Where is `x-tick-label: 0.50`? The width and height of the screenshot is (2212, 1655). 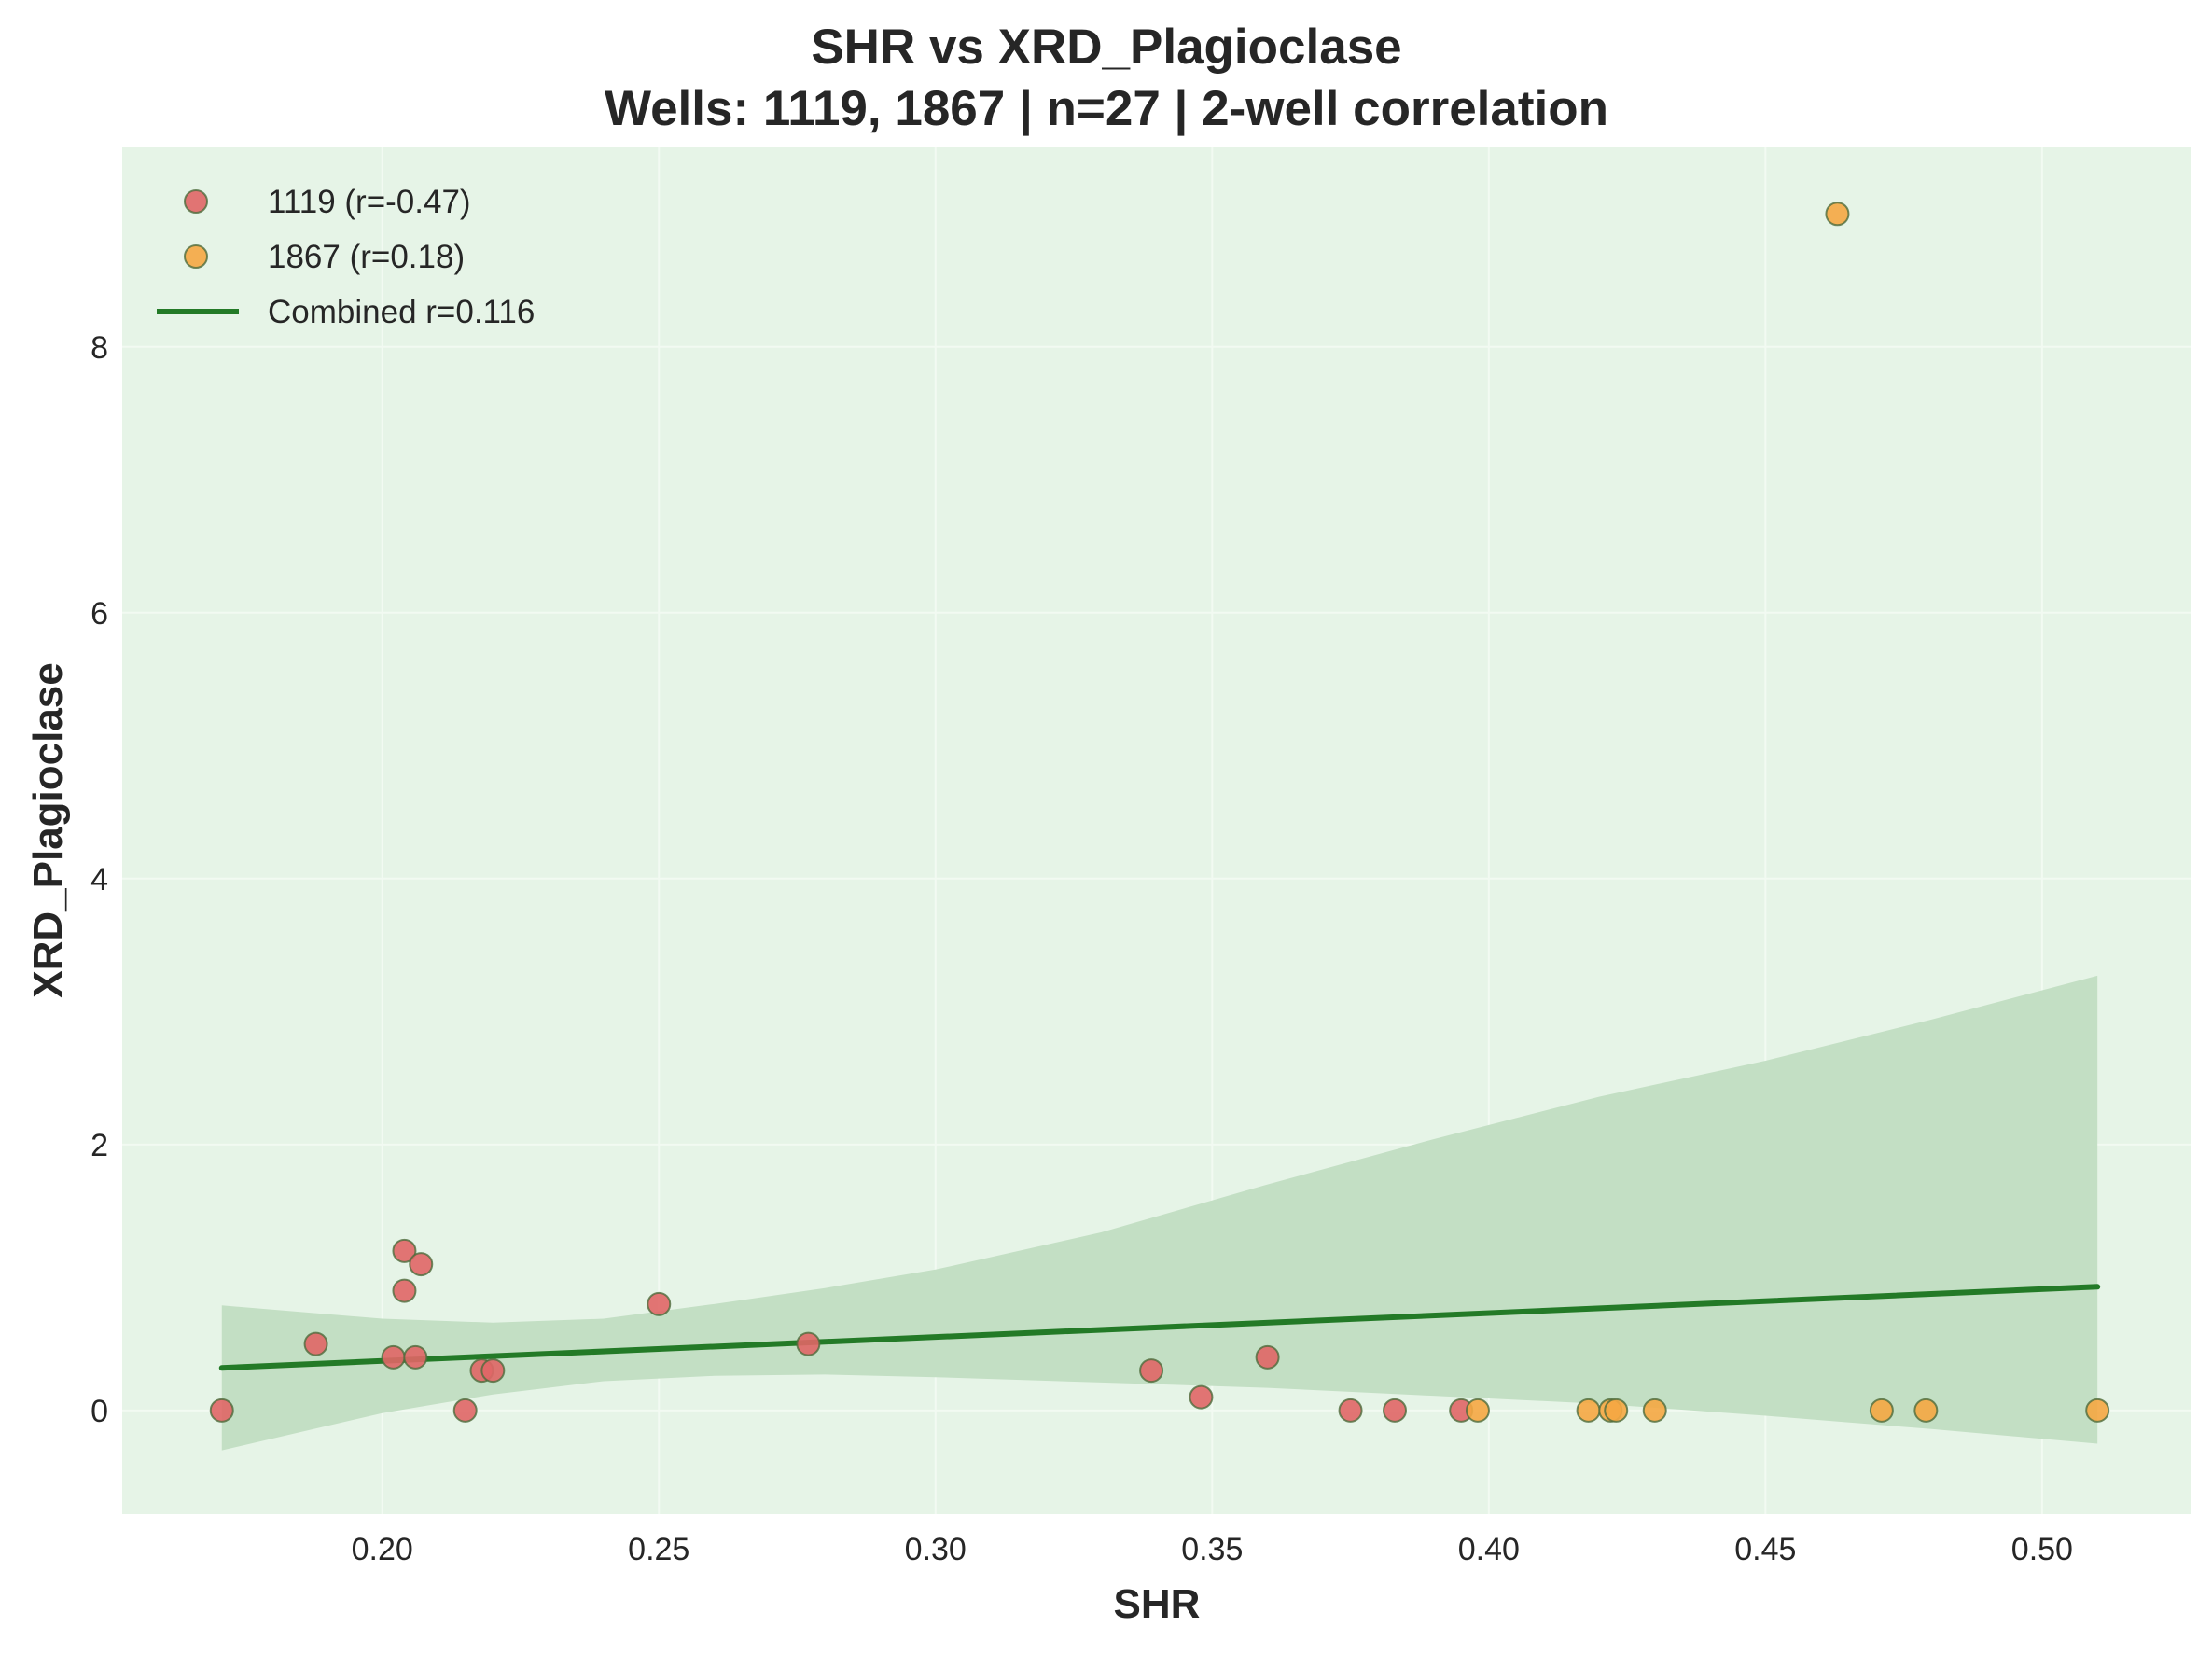 x-tick-label: 0.50 is located at coordinates (2042, 1549).